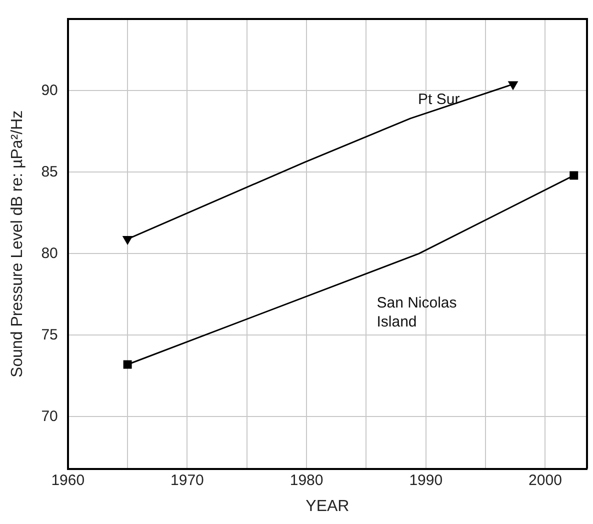  What do you see at coordinates (49, 416) in the screenshot?
I see `y-tick-label: 70` at bounding box center [49, 416].